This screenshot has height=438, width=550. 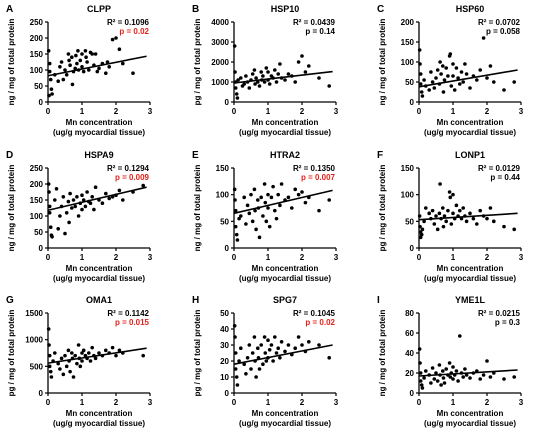 What do you see at coordinates (37, 184) in the screenshot?
I see `y-tick-label: 200` at bounding box center [37, 184].